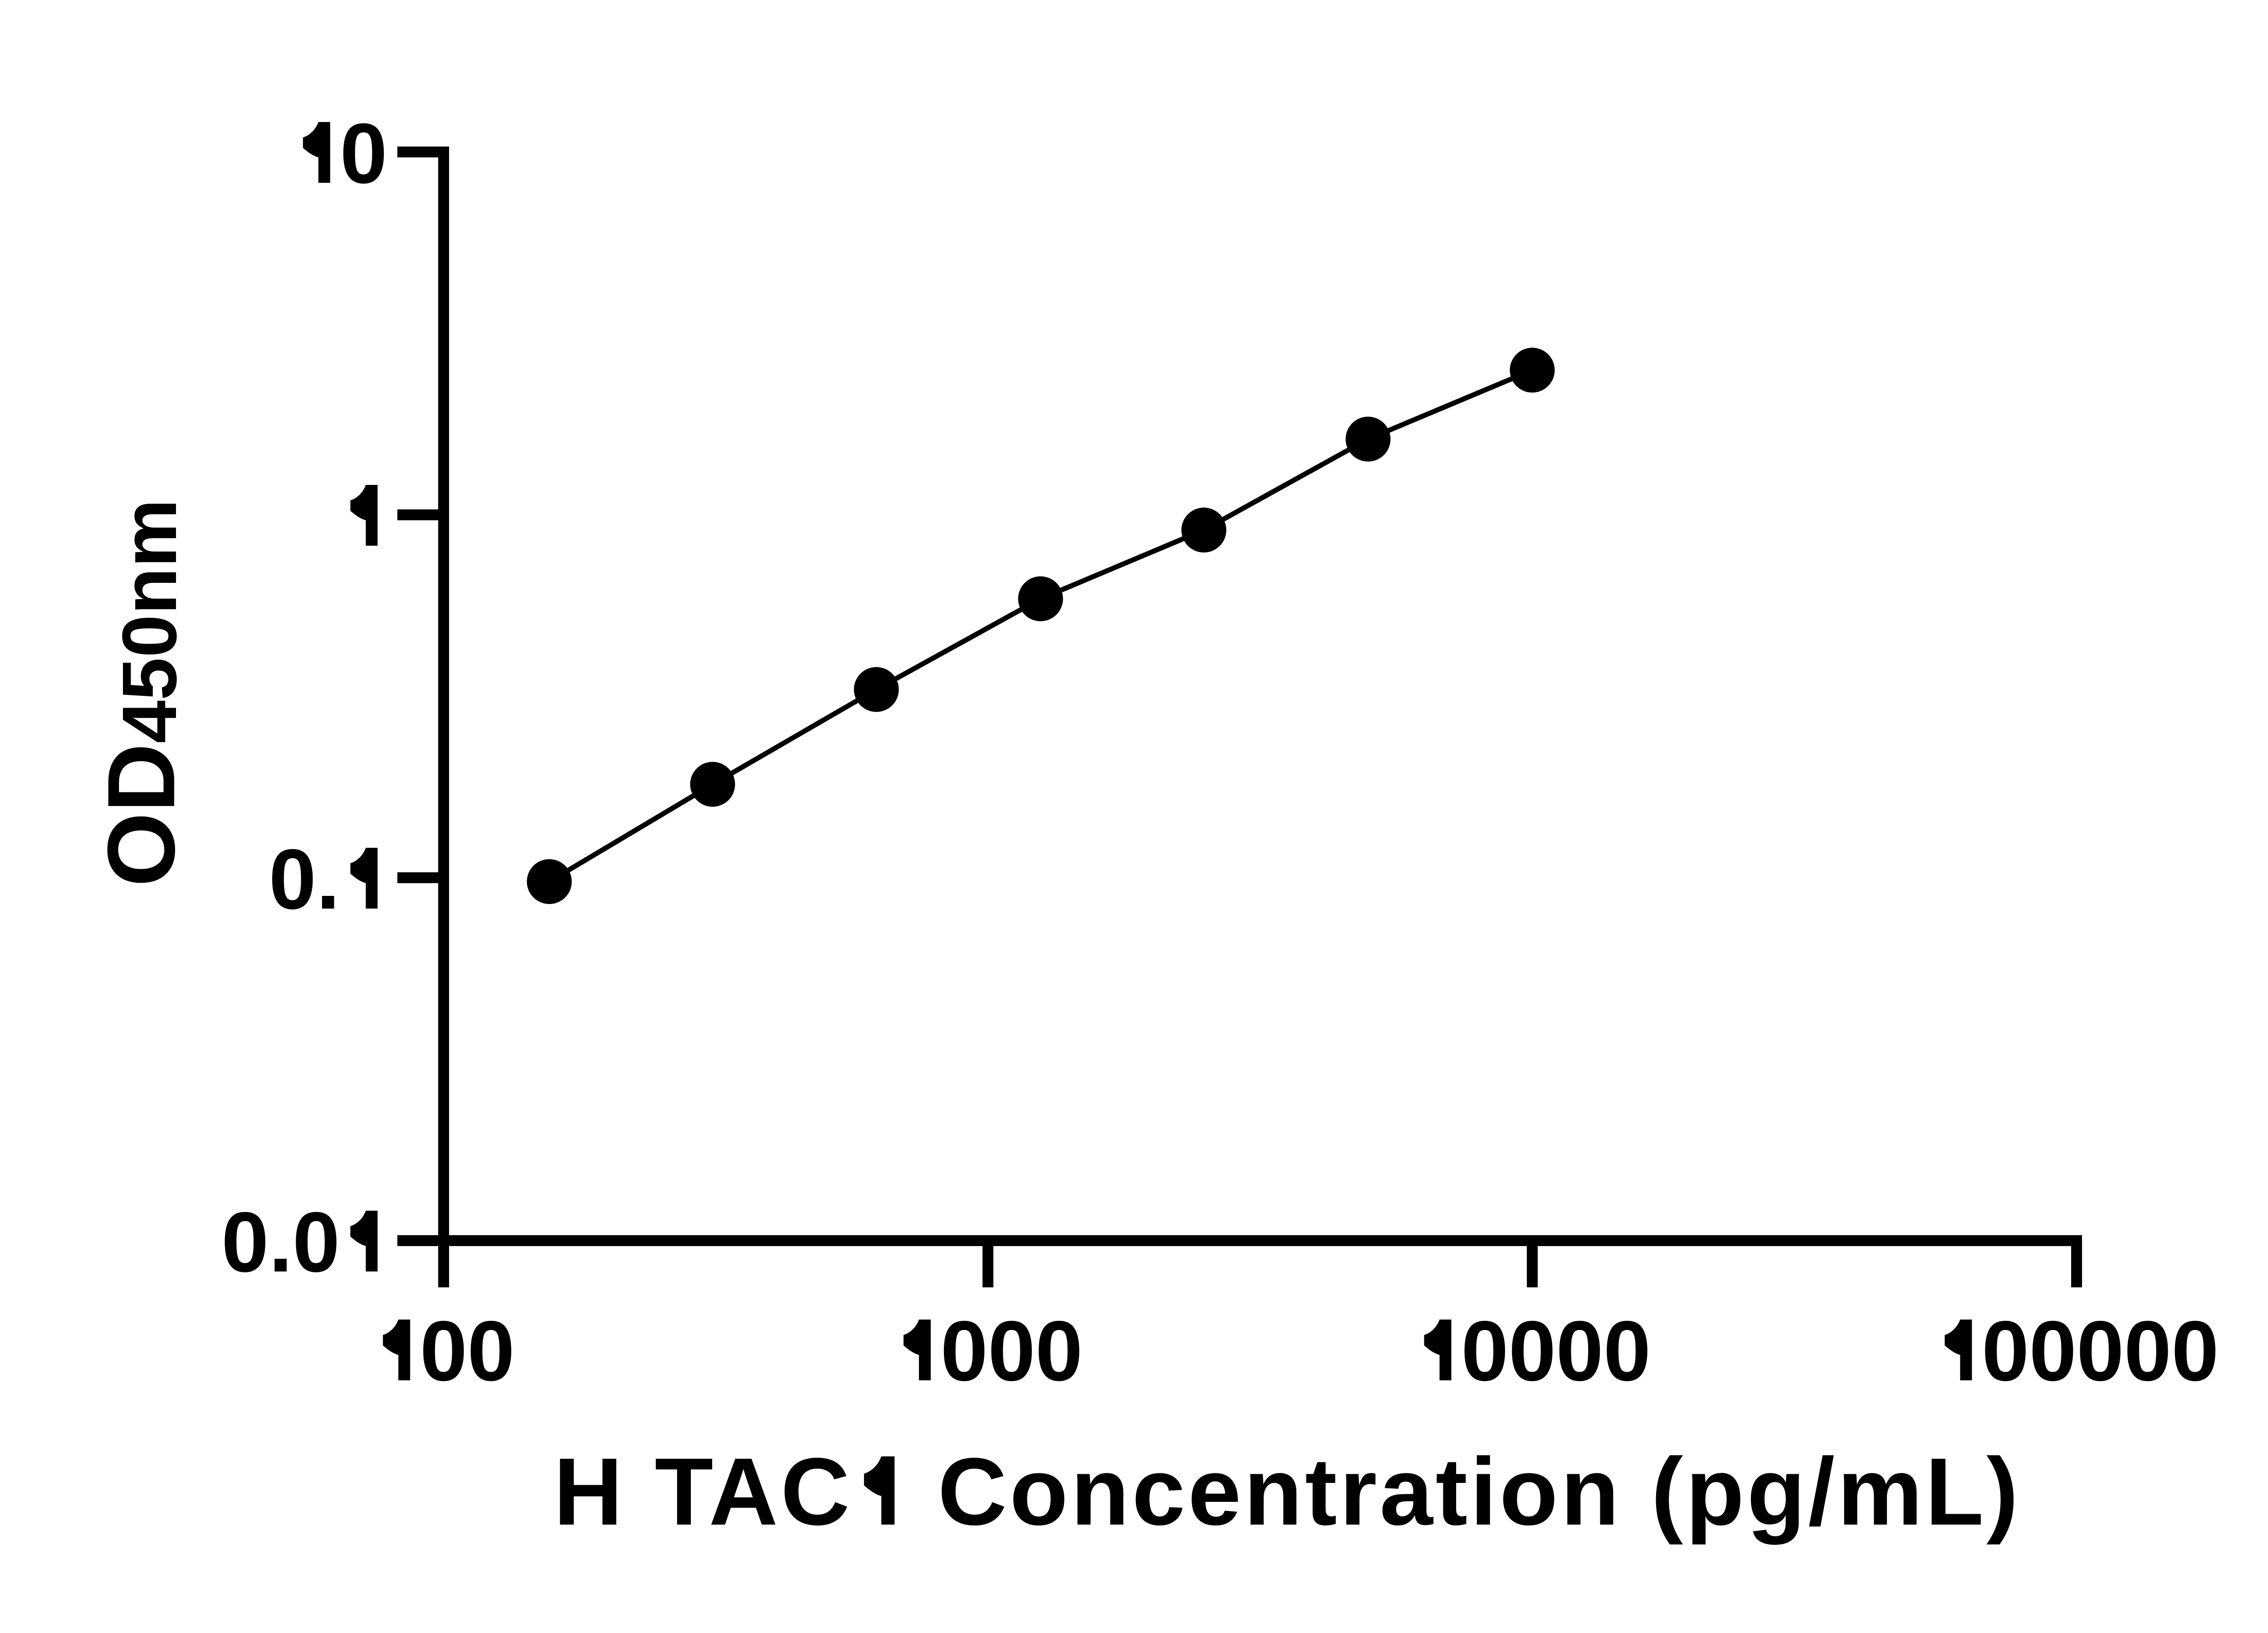 This screenshot has width=2268, height=1633. What do you see at coordinates (364, 153) in the screenshot?
I see `svg-text: 0` at bounding box center [364, 153].